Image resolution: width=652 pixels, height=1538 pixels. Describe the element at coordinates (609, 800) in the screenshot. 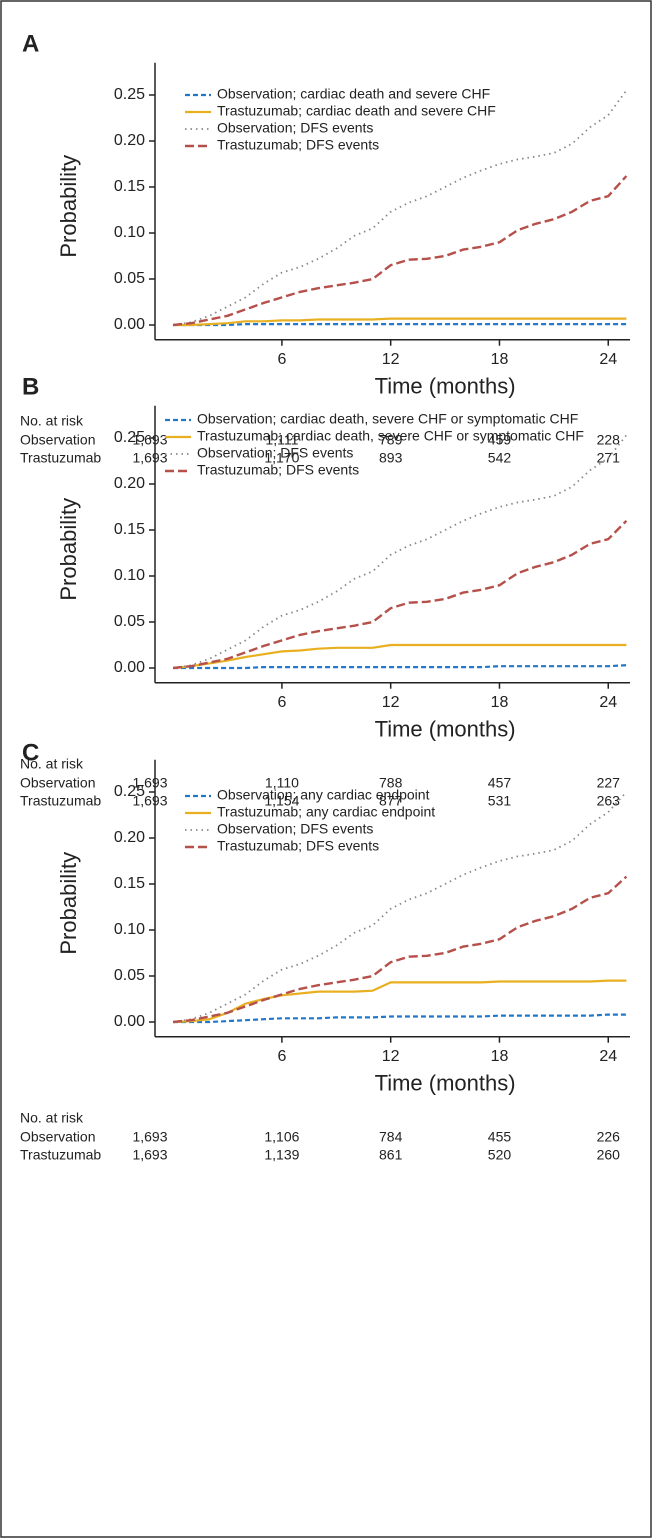

I see `risk-value: 263` at that location.